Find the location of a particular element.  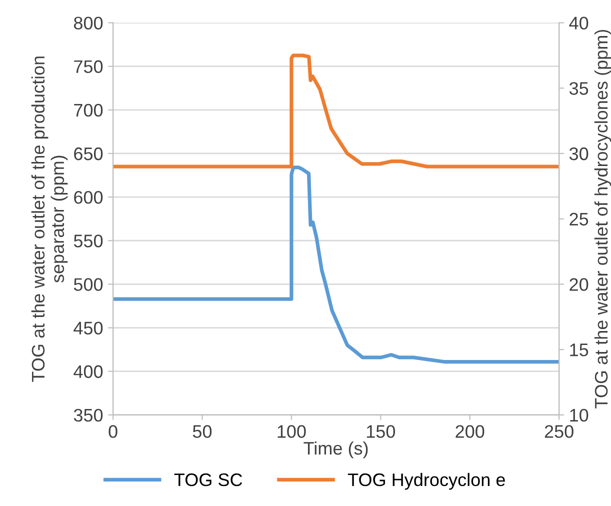

y-tick-label: 550 is located at coordinates (88, 241).